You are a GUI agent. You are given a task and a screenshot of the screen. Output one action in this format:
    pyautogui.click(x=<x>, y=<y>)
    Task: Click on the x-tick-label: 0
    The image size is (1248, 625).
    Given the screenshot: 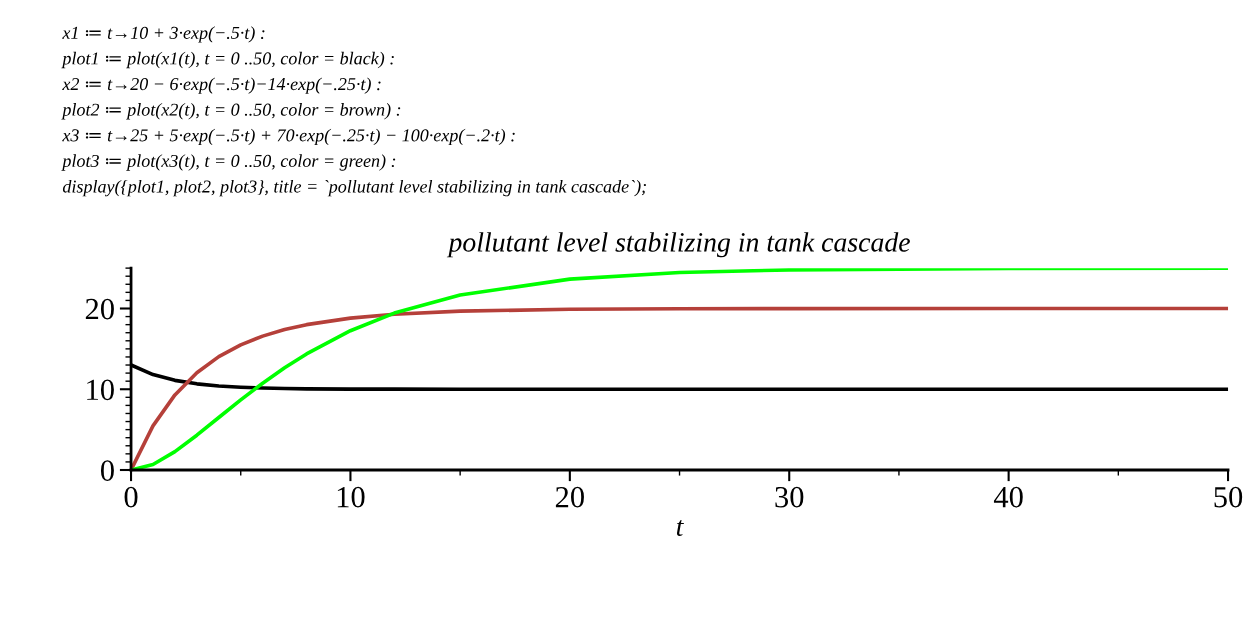 What is the action you would take?
    pyautogui.click(x=131, y=497)
    